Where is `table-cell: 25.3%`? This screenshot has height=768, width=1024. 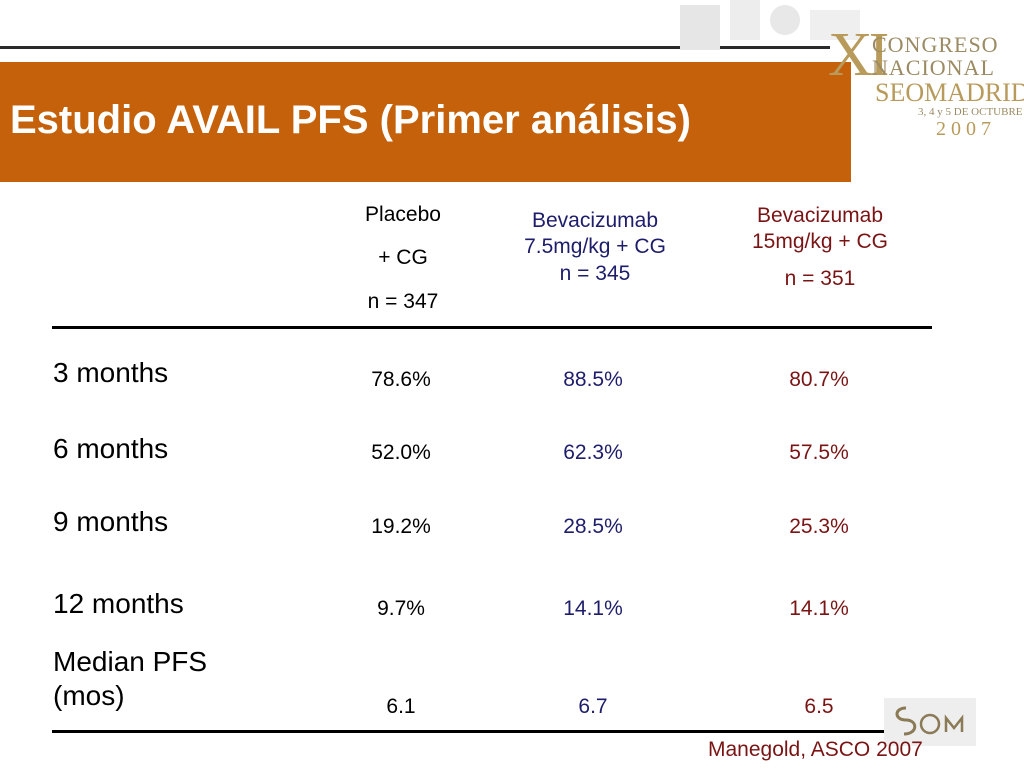
table-cell: 25.3% is located at coordinates (819, 526).